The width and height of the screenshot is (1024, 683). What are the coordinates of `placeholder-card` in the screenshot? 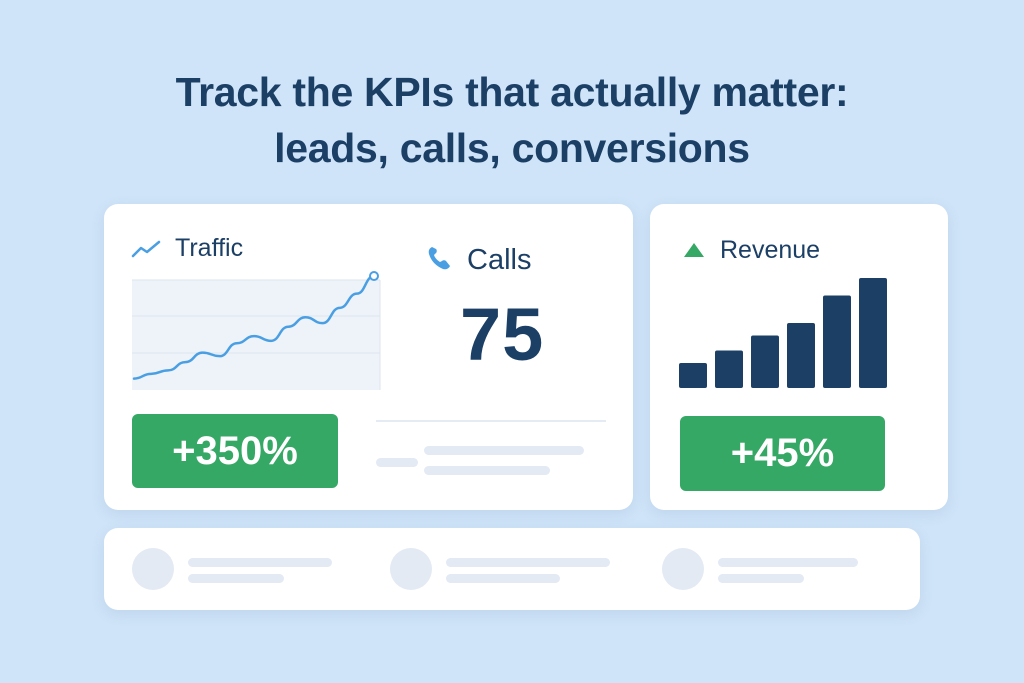 It's located at (512, 569).